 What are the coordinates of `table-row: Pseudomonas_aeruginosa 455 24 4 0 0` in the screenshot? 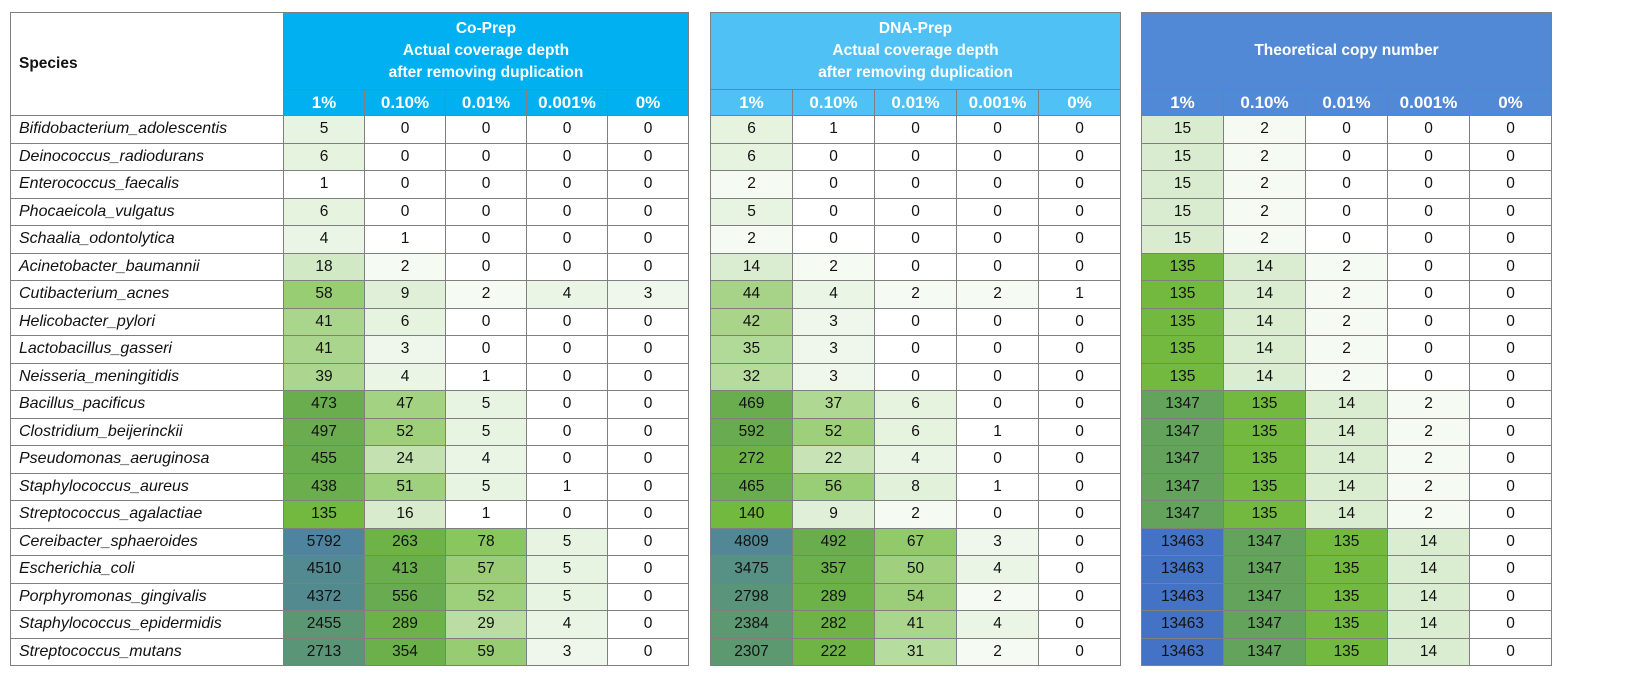 It's located at (349, 459).